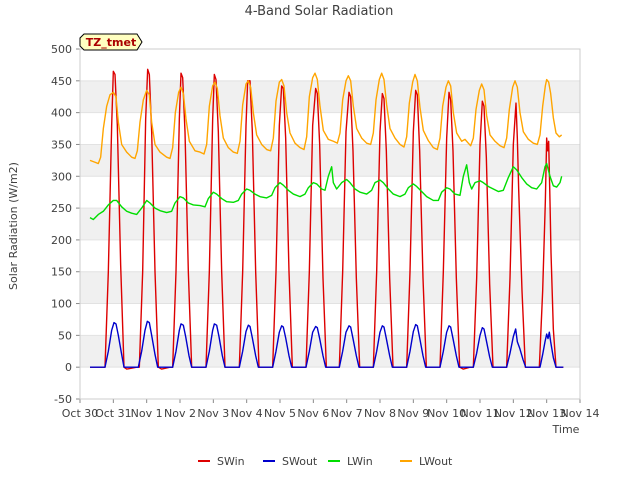  What do you see at coordinates (65, 335) in the screenshot?
I see `y-tick-label: 50` at bounding box center [65, 335].